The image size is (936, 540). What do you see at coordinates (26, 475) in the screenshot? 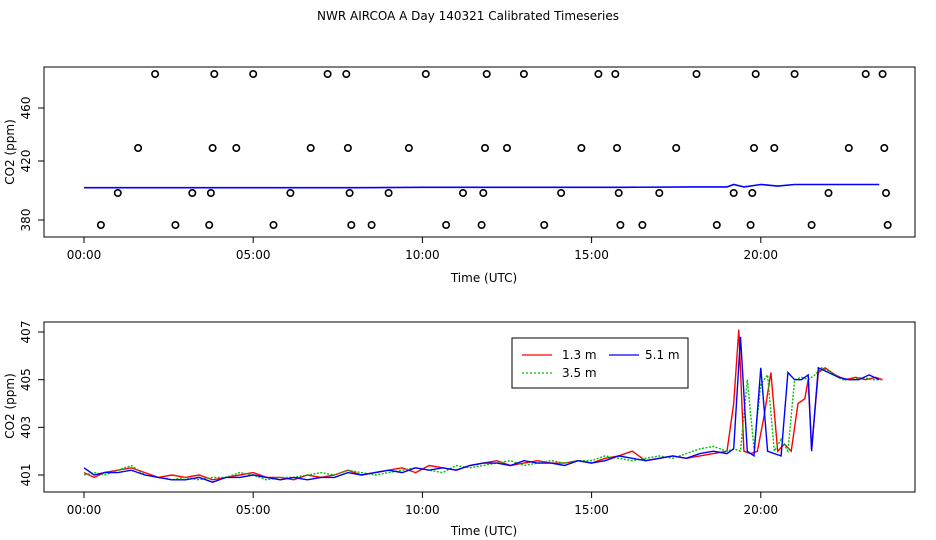
I see `y-tick-label: 401` at bounding box center [26, 475].